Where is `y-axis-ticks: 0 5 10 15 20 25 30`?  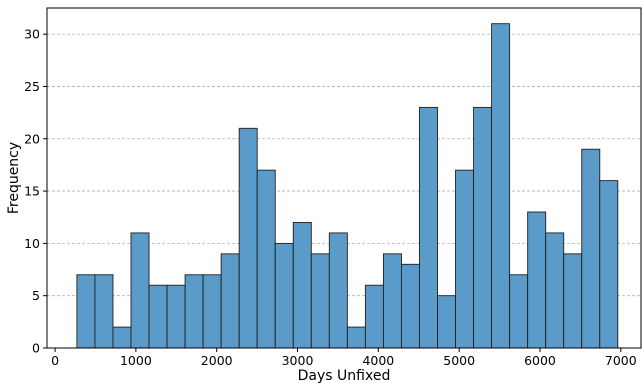
y-axis-ticks: 0 5 10 15 20 25 30 is located at coordinates (35, 191).